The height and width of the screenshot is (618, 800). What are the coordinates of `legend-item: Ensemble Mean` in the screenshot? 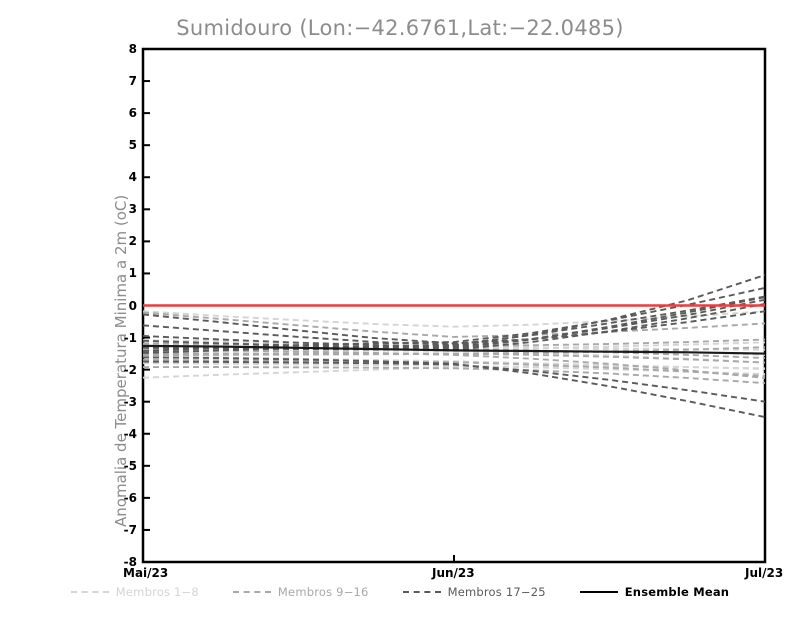 It's located at (654, 592).